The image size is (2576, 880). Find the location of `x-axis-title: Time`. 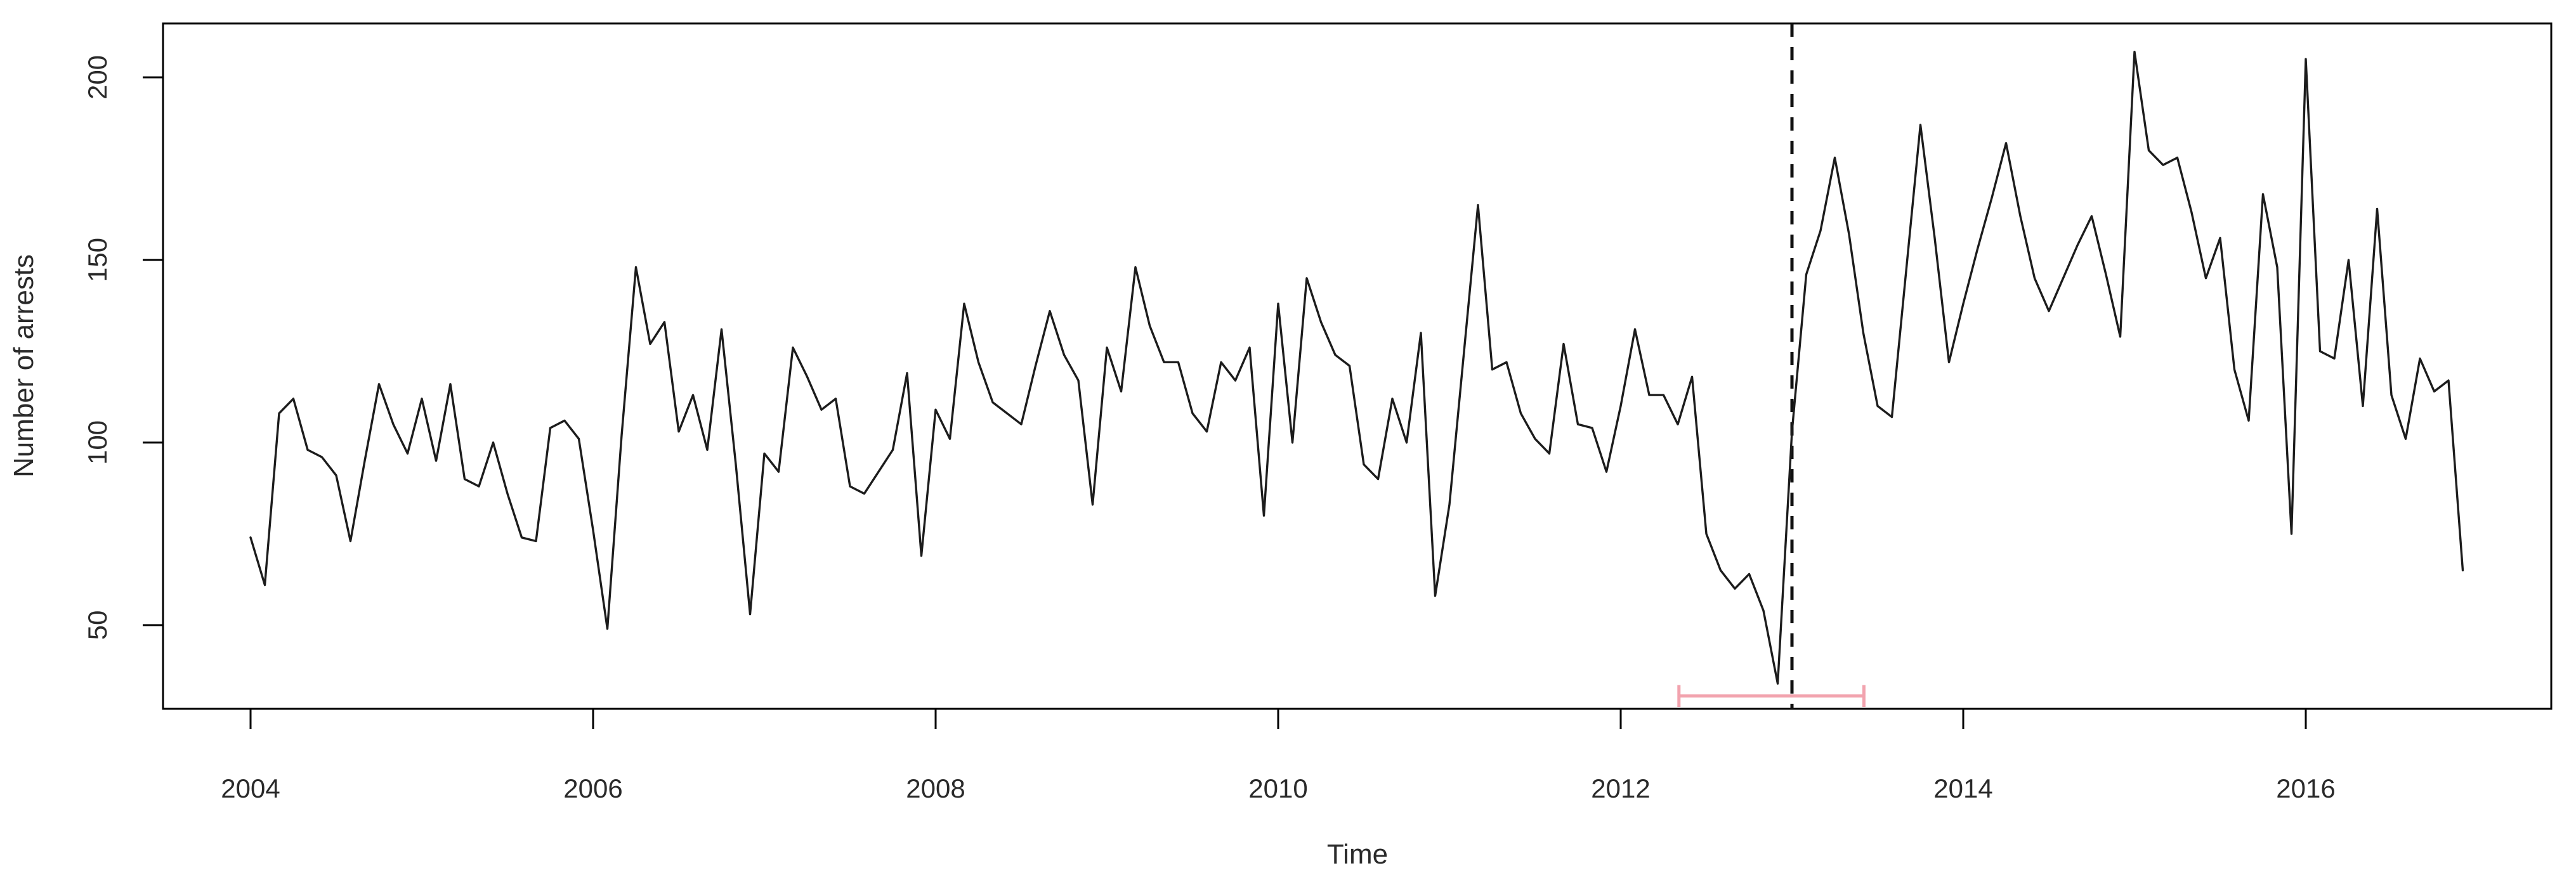

x-axis-title: Time is located at coordinates (1358, 855).